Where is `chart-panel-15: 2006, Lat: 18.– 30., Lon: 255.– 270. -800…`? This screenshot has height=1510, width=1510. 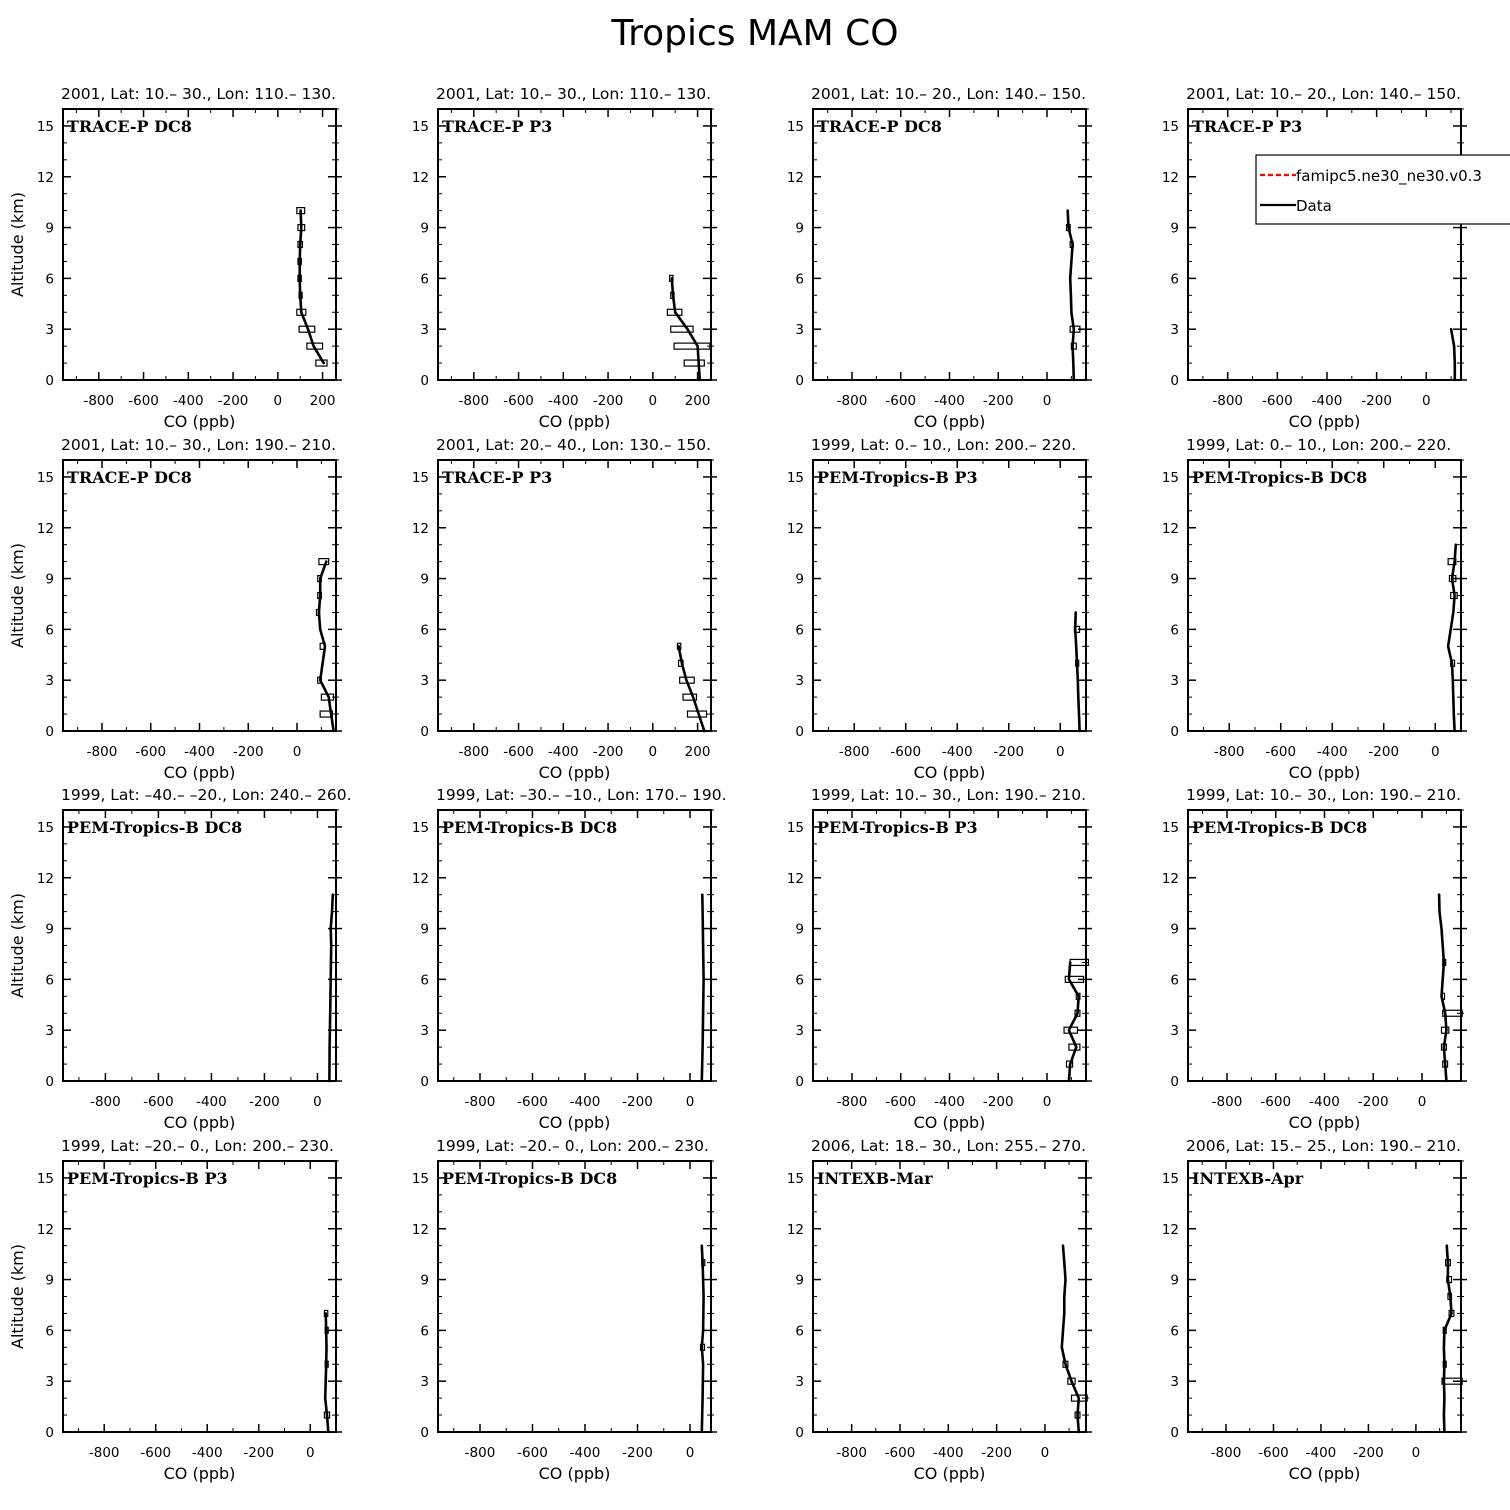 chart-panel-15: 2006, Lat: 18.– 30., Lon: 255.– 270. -800… is located at coordinates (939, 1310).